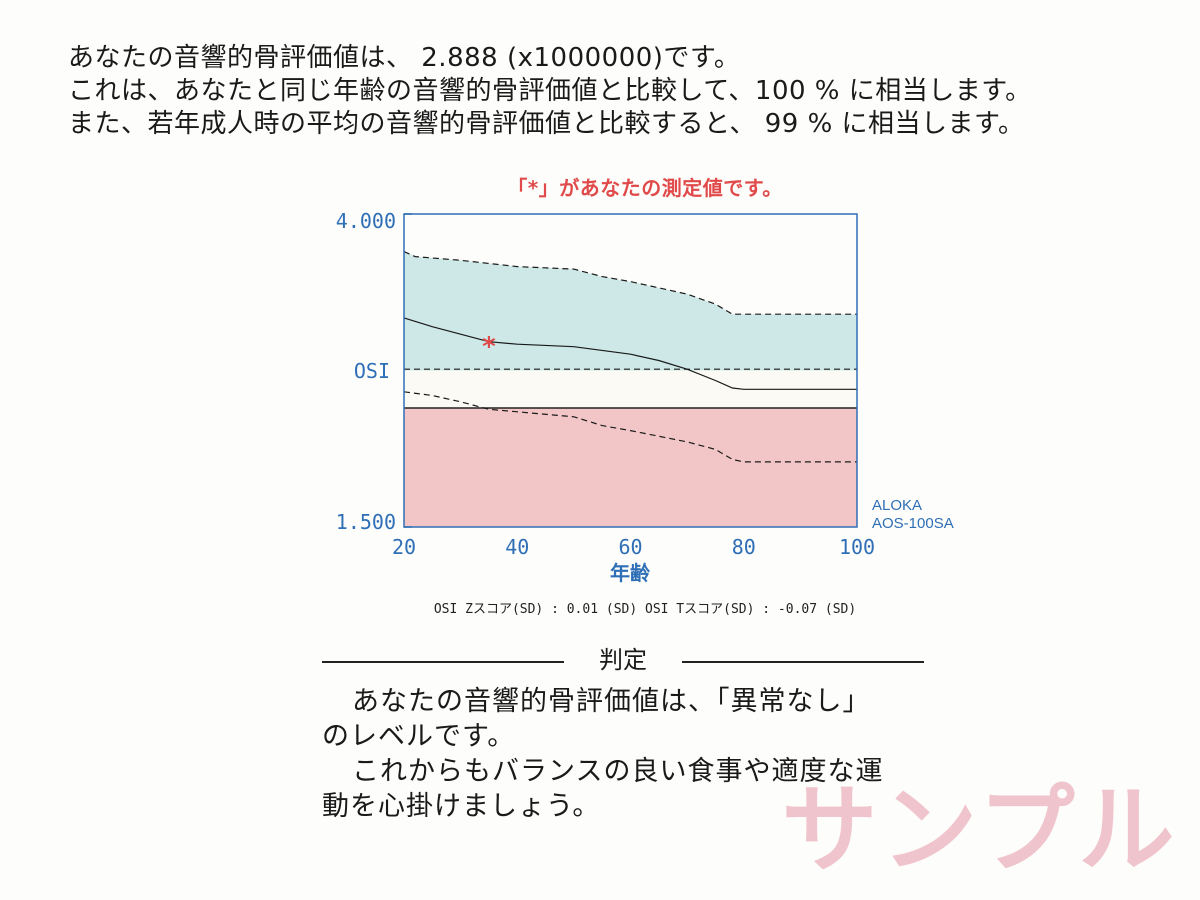 The height and width of the screenshot is (900, 1200). What do you see at coordinates (404, 58) in the screenshot?
I see `summary-line-value: あなたの音響的骨評価値は、 2.888 (x1000000)です。` at bounding box center [404, 58].